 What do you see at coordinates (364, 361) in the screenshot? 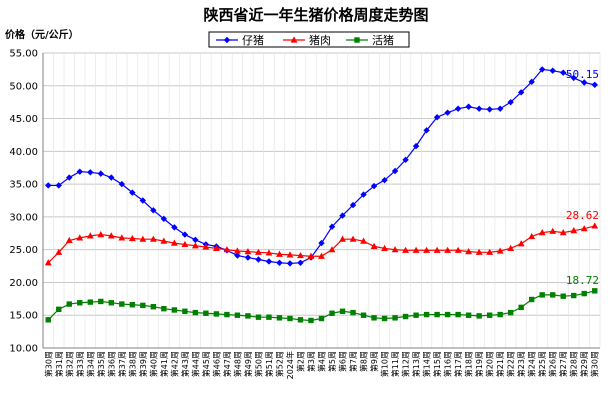
I see `x-tick-label: 第8周` at bounding box center [364, 361].